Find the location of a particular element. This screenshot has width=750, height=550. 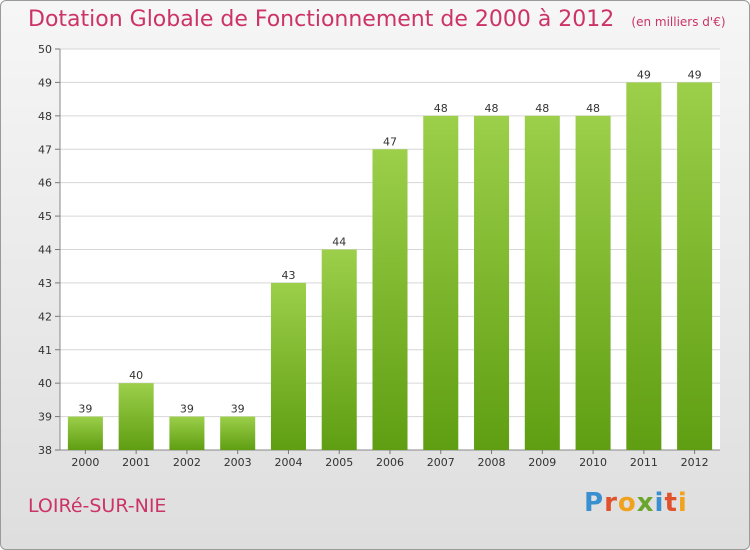

commune-name: LOIRé-SUR-NIE is located at coordinates (97, 506).